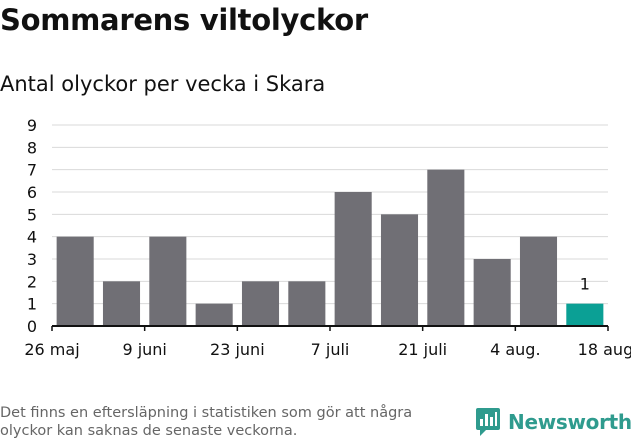  What do you see at coordinates (569, 422) in the screenshot?
I see `newsworthy-brand-text: Newsworthy` at bounding box center [569, 422].